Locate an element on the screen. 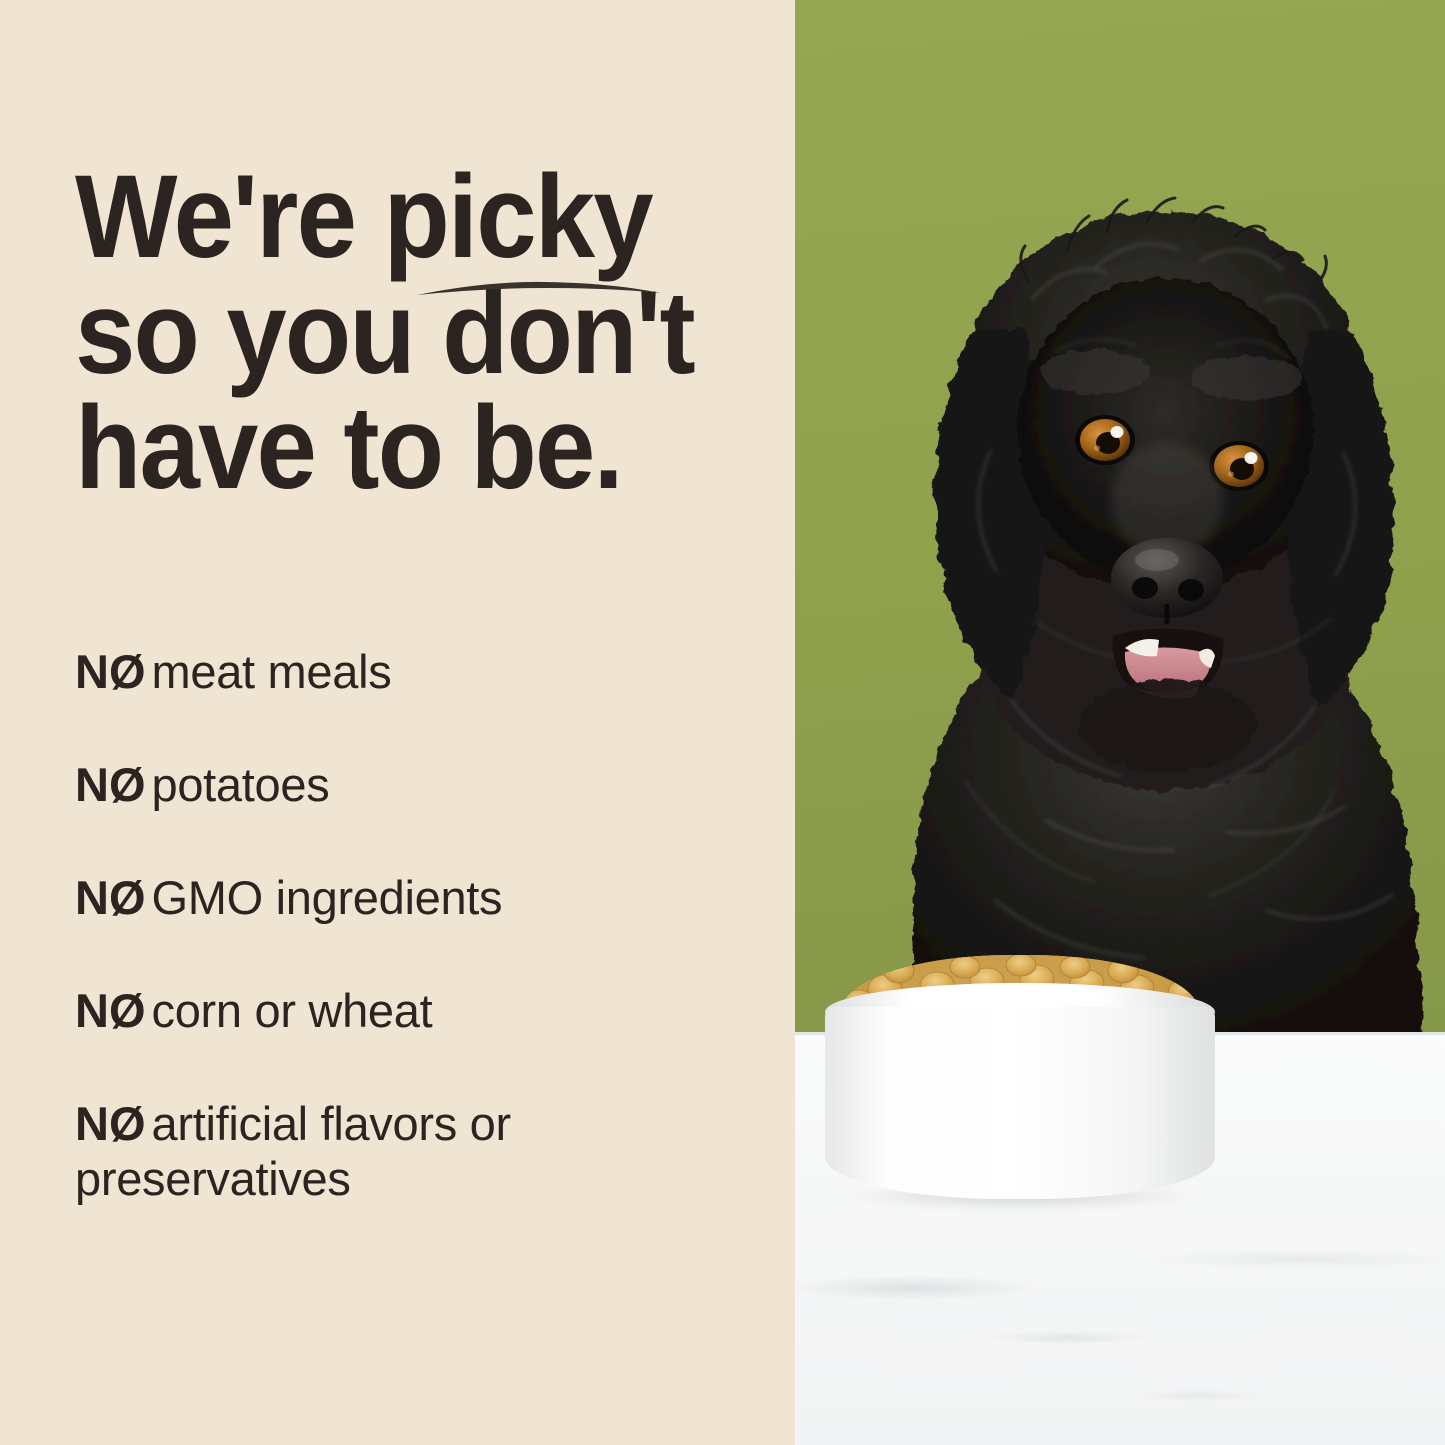 The image size is (1445, 1445). list-item: NØ GMO ingredients is located at coordinates (395, 898).